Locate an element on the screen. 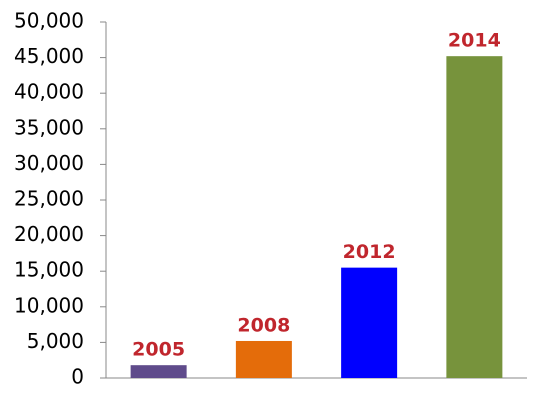  y-tick-label: 30,000 is located at coordinates (49, 163).